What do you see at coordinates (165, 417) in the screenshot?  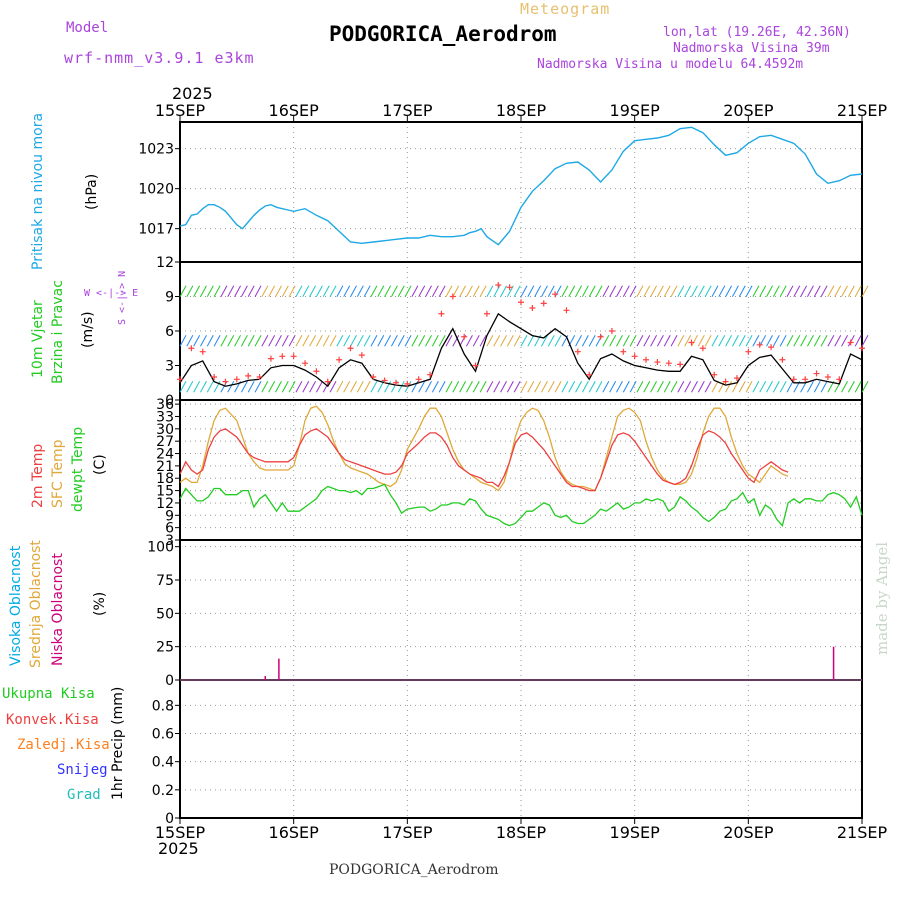 I see `y-tick-label: 33` at bounding box center [165, 417].